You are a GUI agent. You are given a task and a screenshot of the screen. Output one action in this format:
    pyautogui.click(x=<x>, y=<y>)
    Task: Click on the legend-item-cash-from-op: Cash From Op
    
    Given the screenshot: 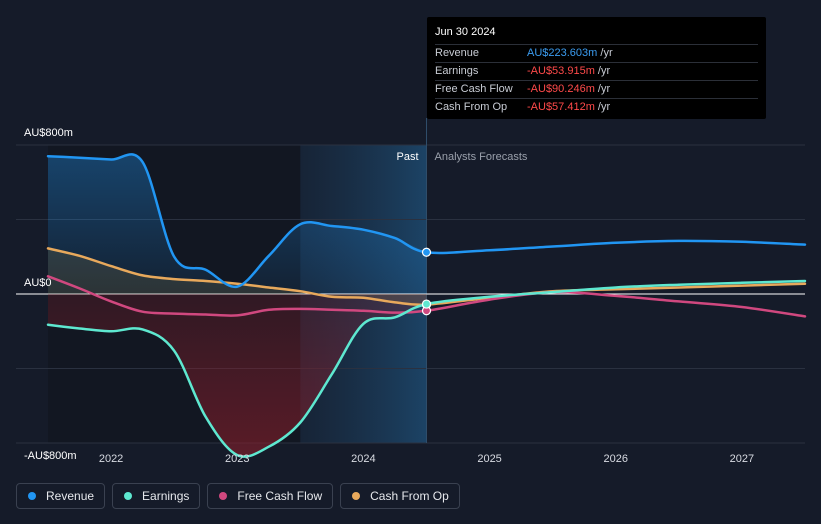 What is the action you would take?
    pyautogui.click(x=400, y=496)
    